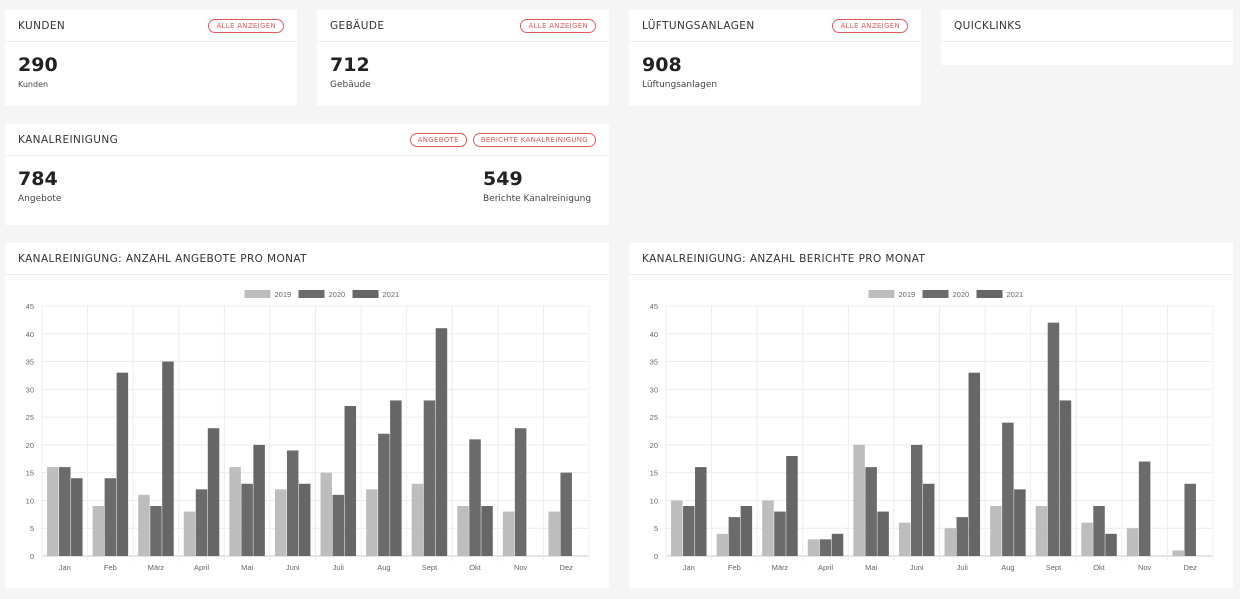 The image size is (1240, 599). I want to click on lueftung-card-header: LÜFTUNGSANLAGEN ALLE ANZEIGEN, so click(775, 26).